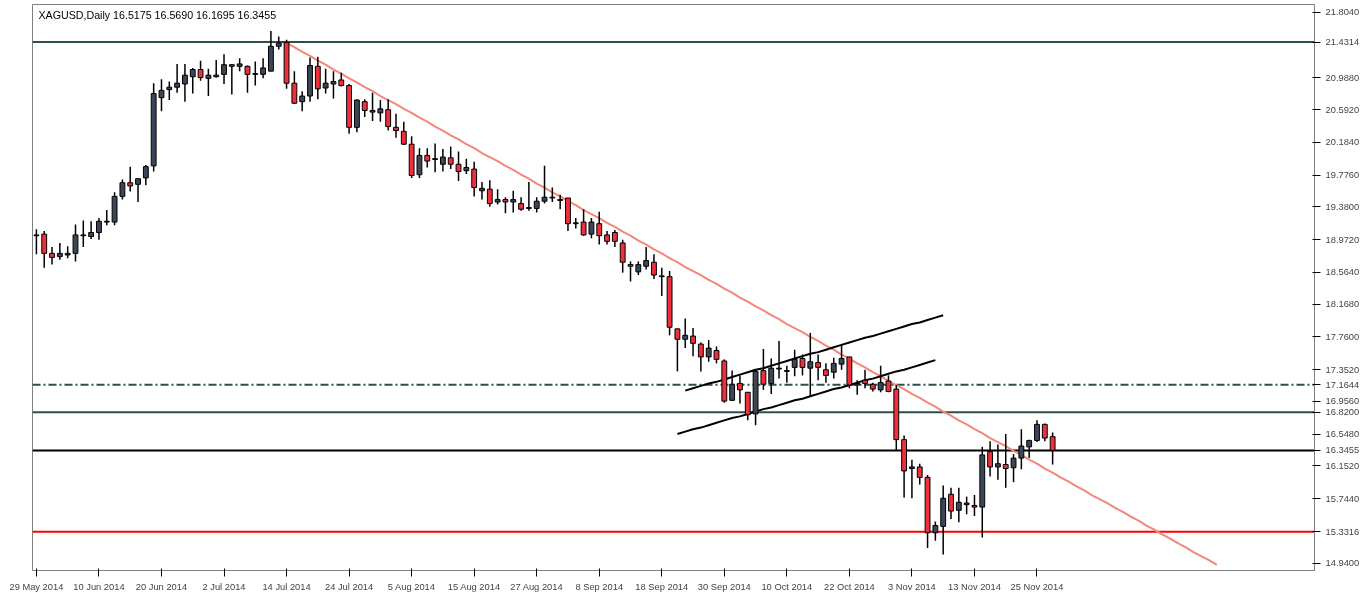  What do you see at coordinates (1342, 206) in the screenshot?
I see `y-tick-label: 19.3800` at bounding box center [1342, 206].